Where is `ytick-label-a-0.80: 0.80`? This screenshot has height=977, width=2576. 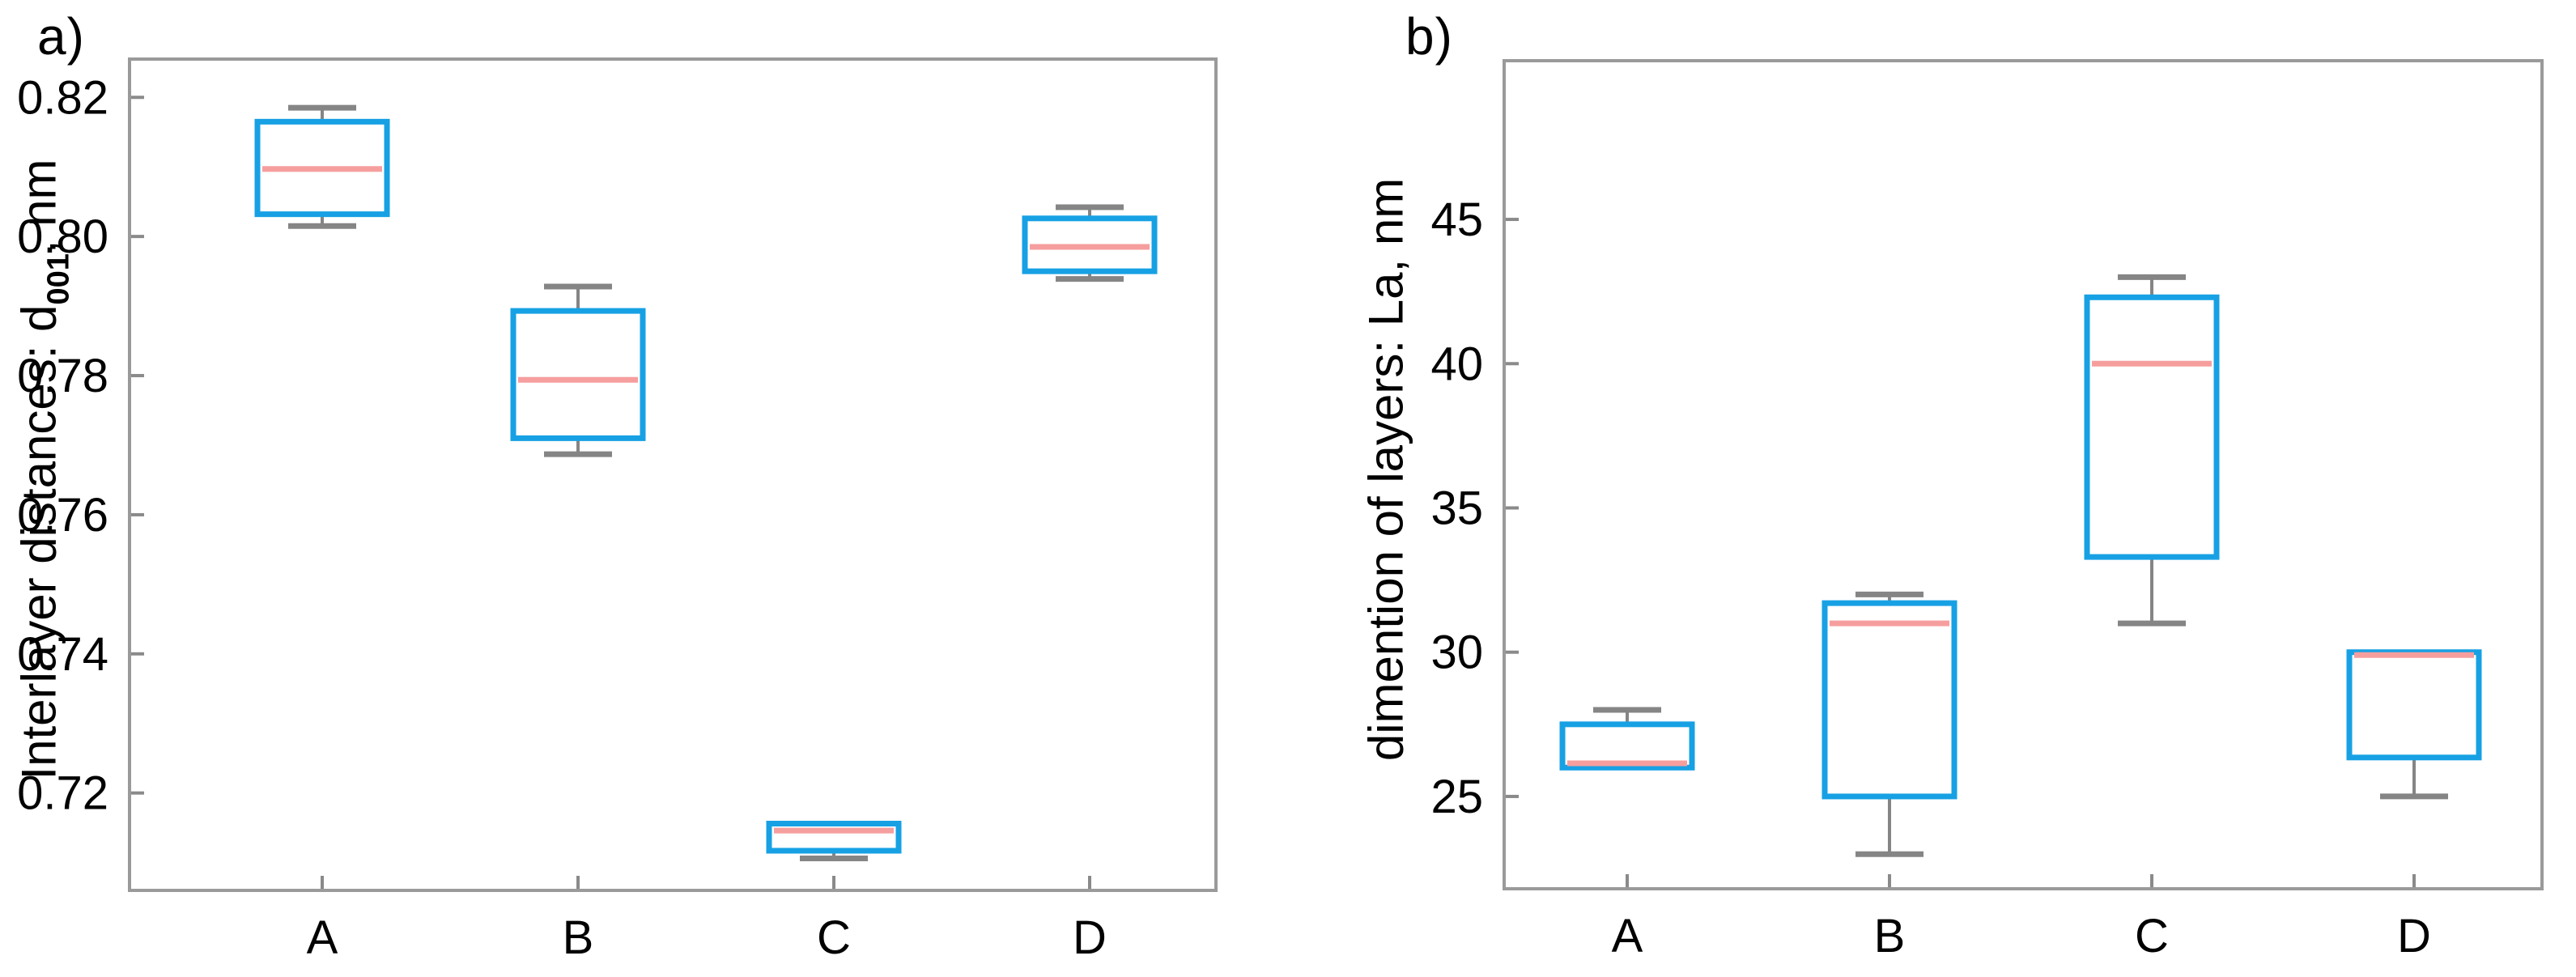 ytick-label-a-0.80: 0.80 is located at coordinates (62, 236).